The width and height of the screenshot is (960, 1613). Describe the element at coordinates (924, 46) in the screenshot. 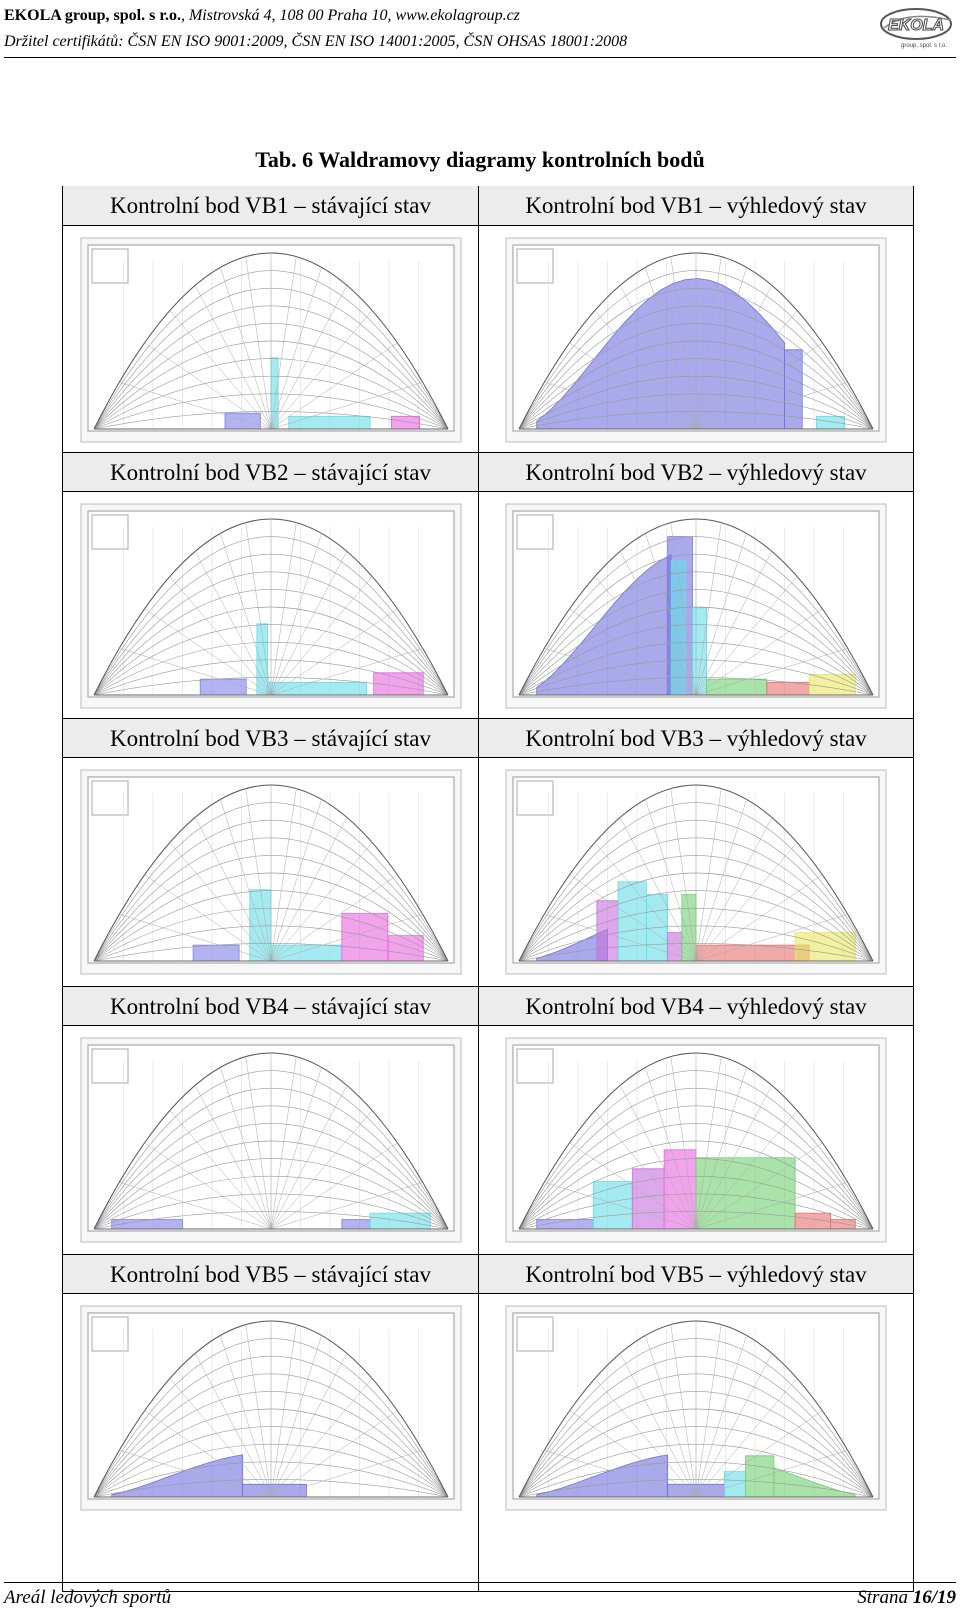

I see `svg-text: group, spol. s r.o.` at that location.